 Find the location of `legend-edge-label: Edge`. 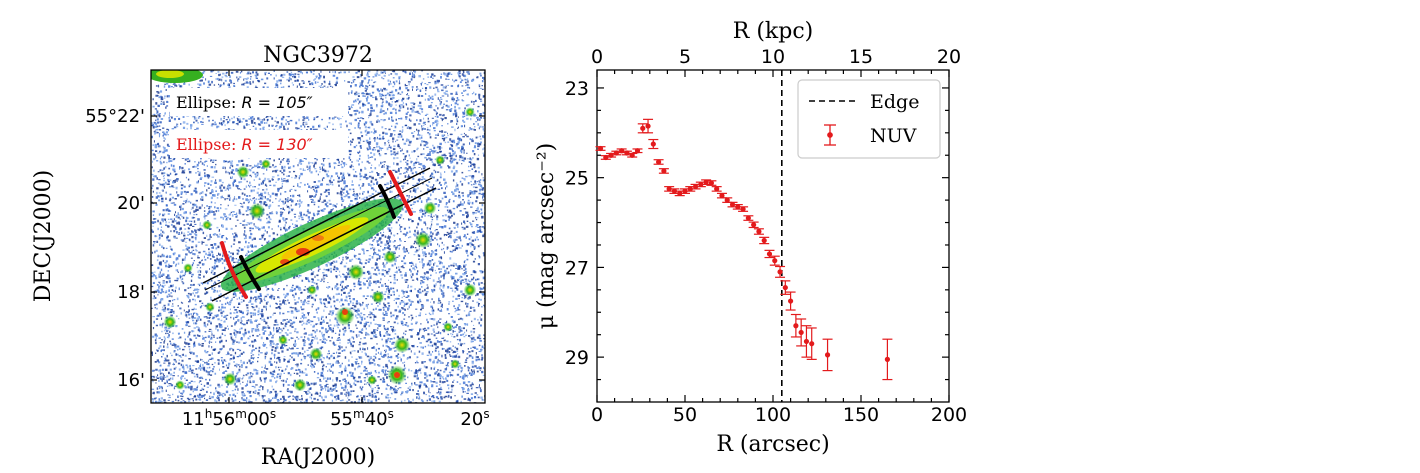

legend-edge-label: Edge is located at coordinates (894, 102).